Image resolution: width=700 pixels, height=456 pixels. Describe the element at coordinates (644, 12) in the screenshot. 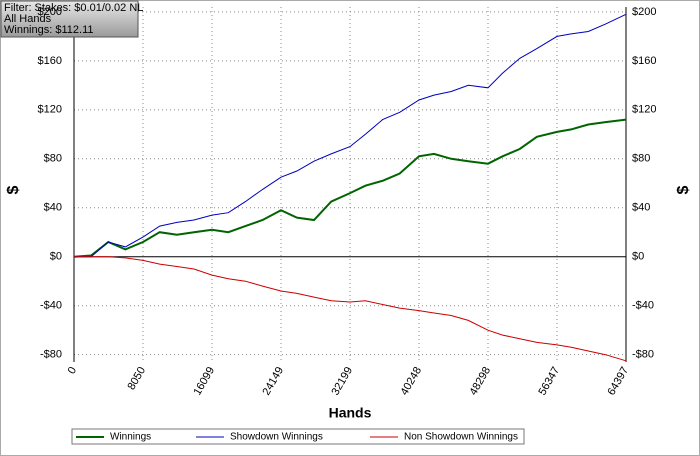

I see `y2-tick-label: $200` at that location.